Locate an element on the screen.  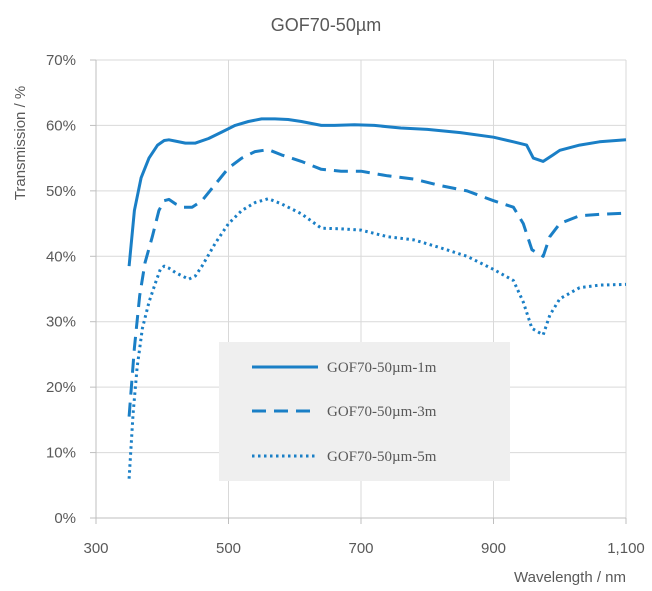
y-tick-label: 0% is located at coordinates (65, 518).